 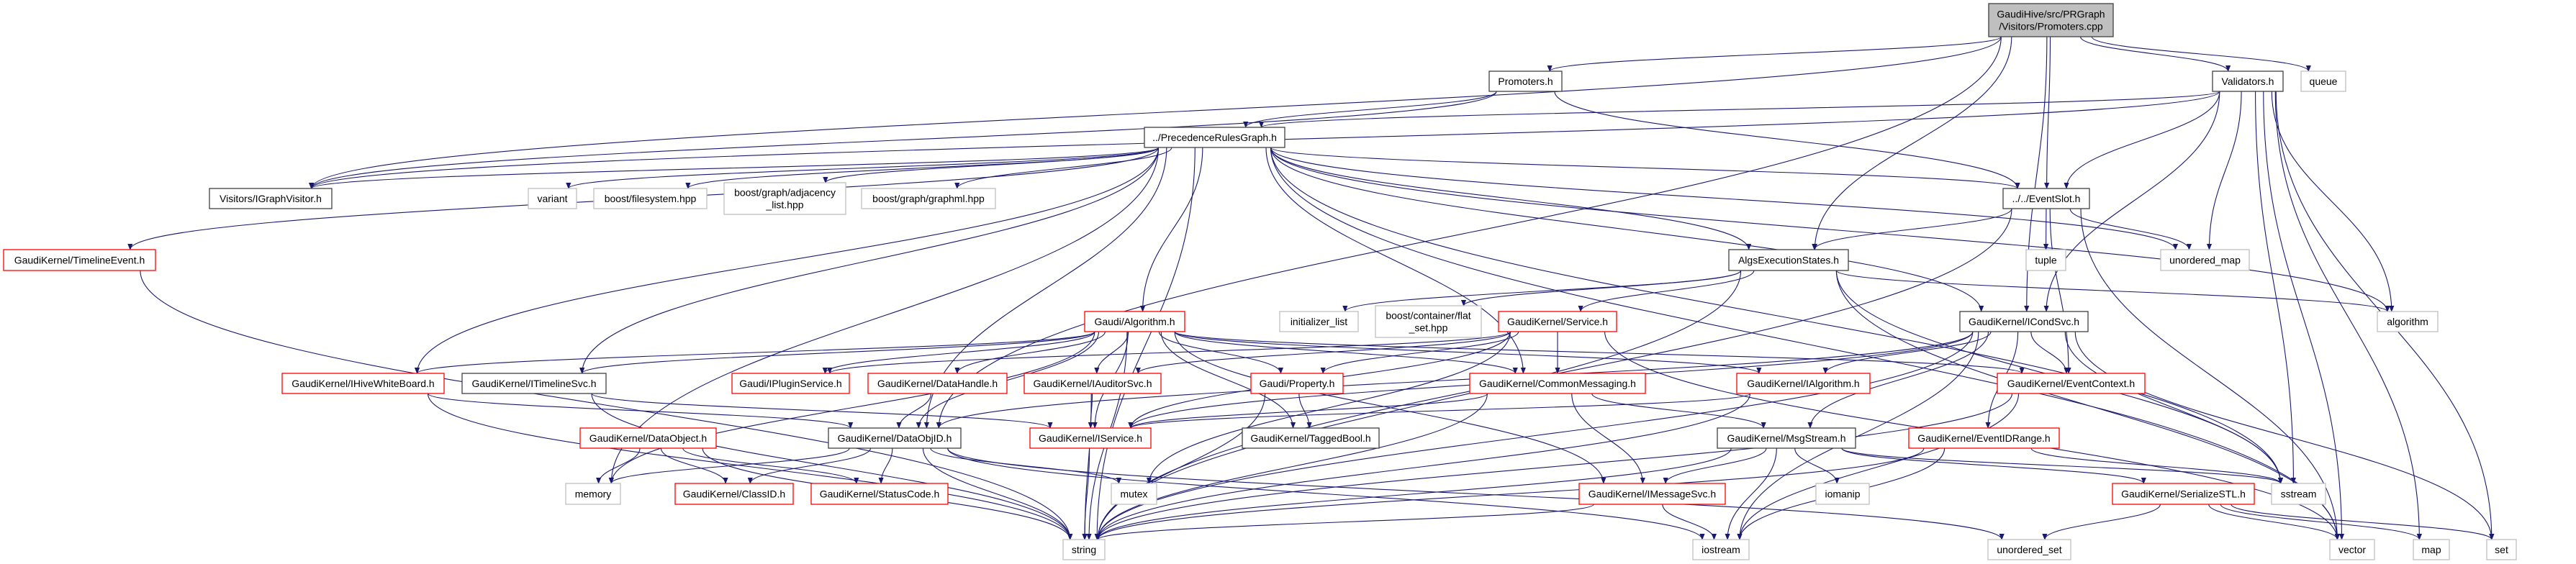 I want to click on node-unordered-set: unordered_set, so click(x=2029, y=549).